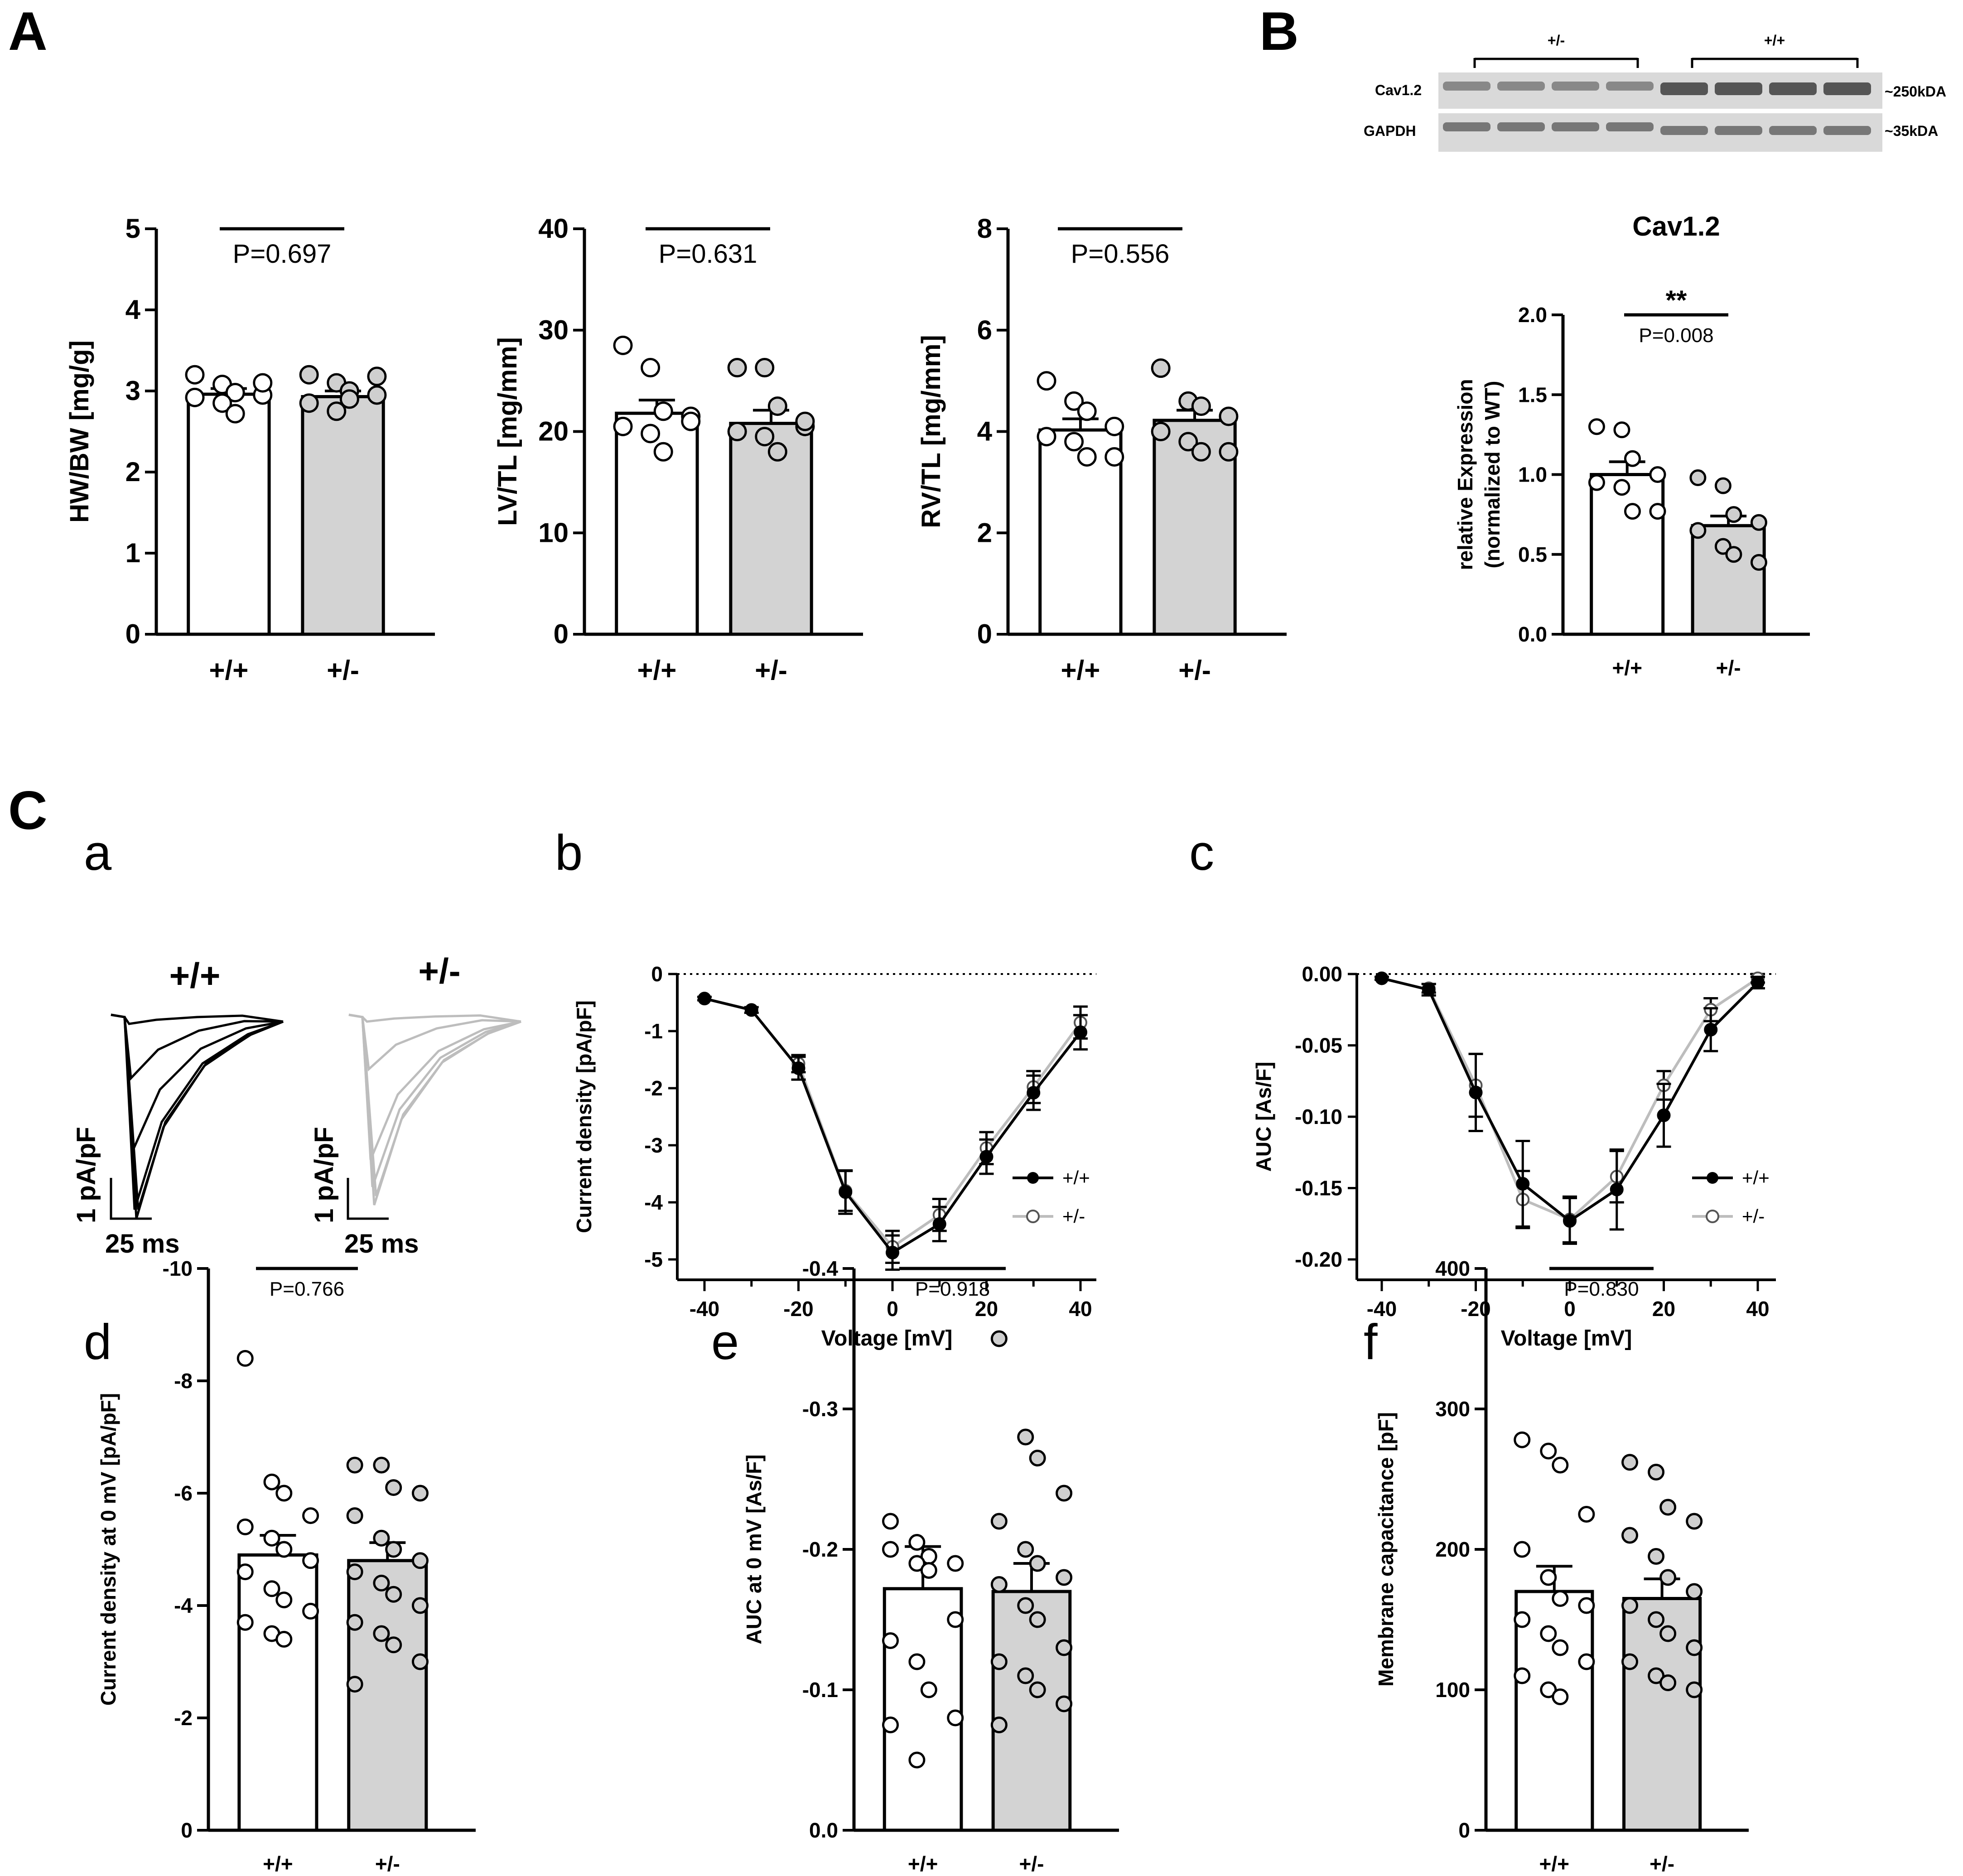  Describe the element at coordinates (1390, 131) in the screenshot. I see `blot-row-gapdh: GAPDH` at that location.